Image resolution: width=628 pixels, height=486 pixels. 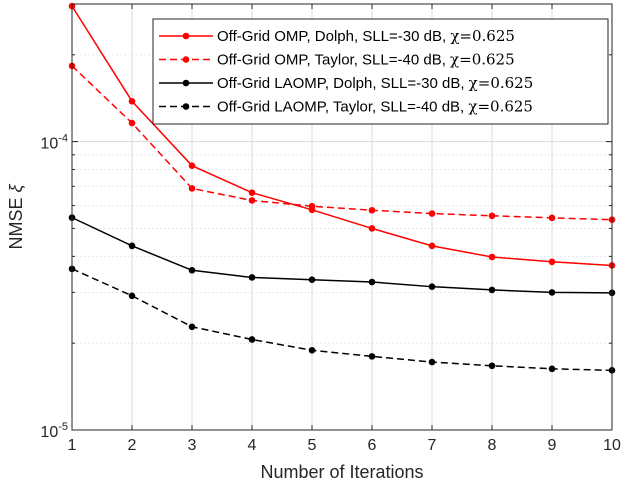 What do you see at coordinates (492, 445) in the screenshot?
I see `x-tick-label: 8` at bounding box center [492, 445].